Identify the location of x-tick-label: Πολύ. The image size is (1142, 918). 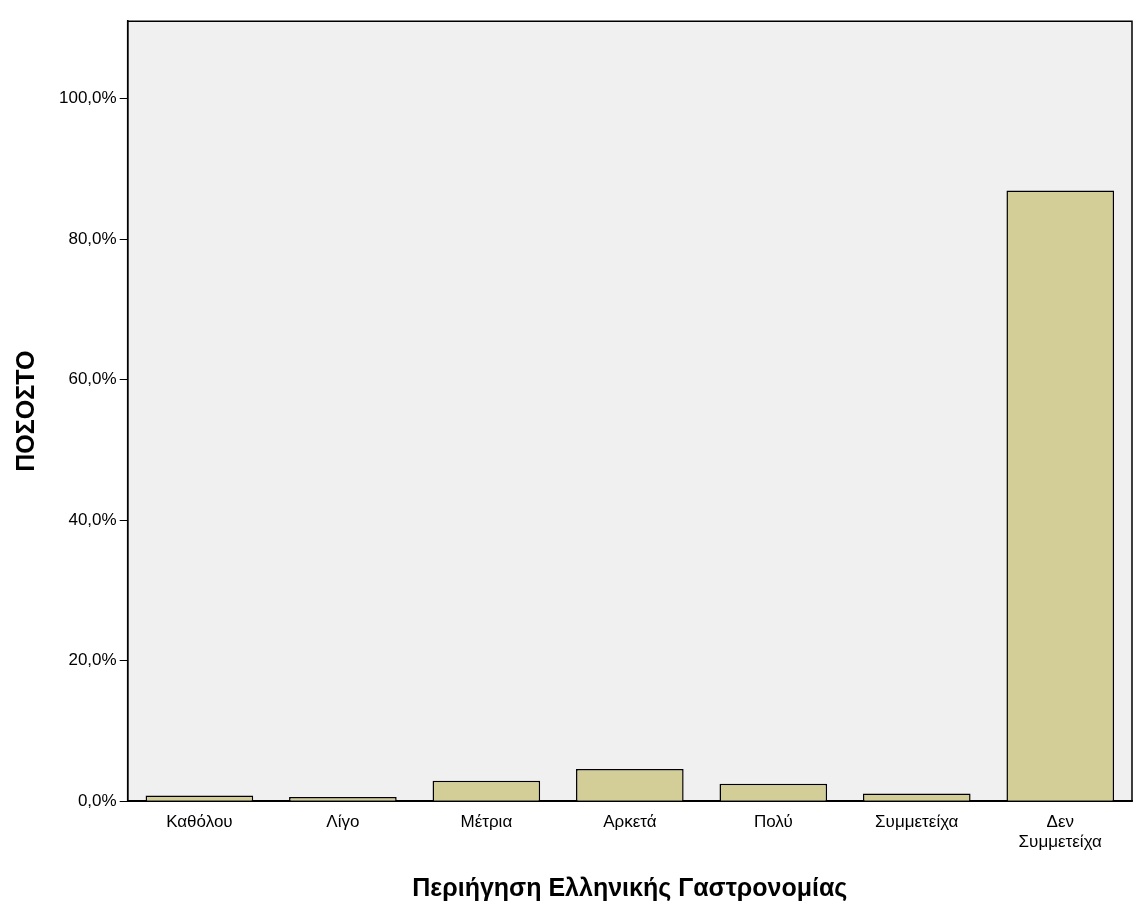
(773, 822).